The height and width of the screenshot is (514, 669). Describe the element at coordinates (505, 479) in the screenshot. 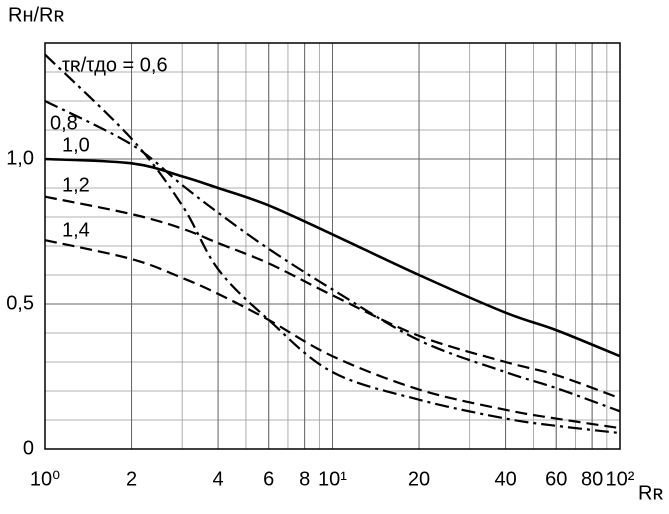

I see `x-tick-label: 40` at that location.